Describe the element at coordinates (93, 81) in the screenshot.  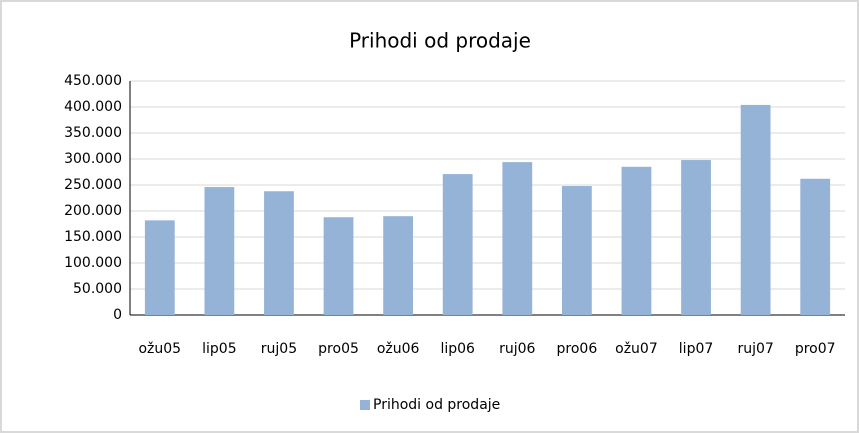
I see `y-tick-label: 450.000` at that location.